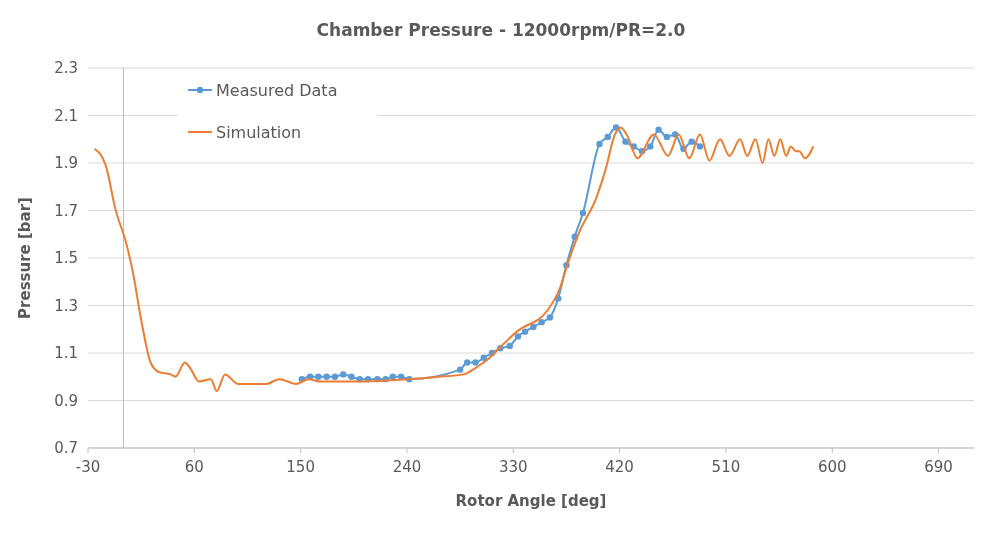 This screenshot has width=1002, height=536. Describe the element at coordinates (277, 90) in the screenshot. I see `legend-label: Measured Data` at that location.